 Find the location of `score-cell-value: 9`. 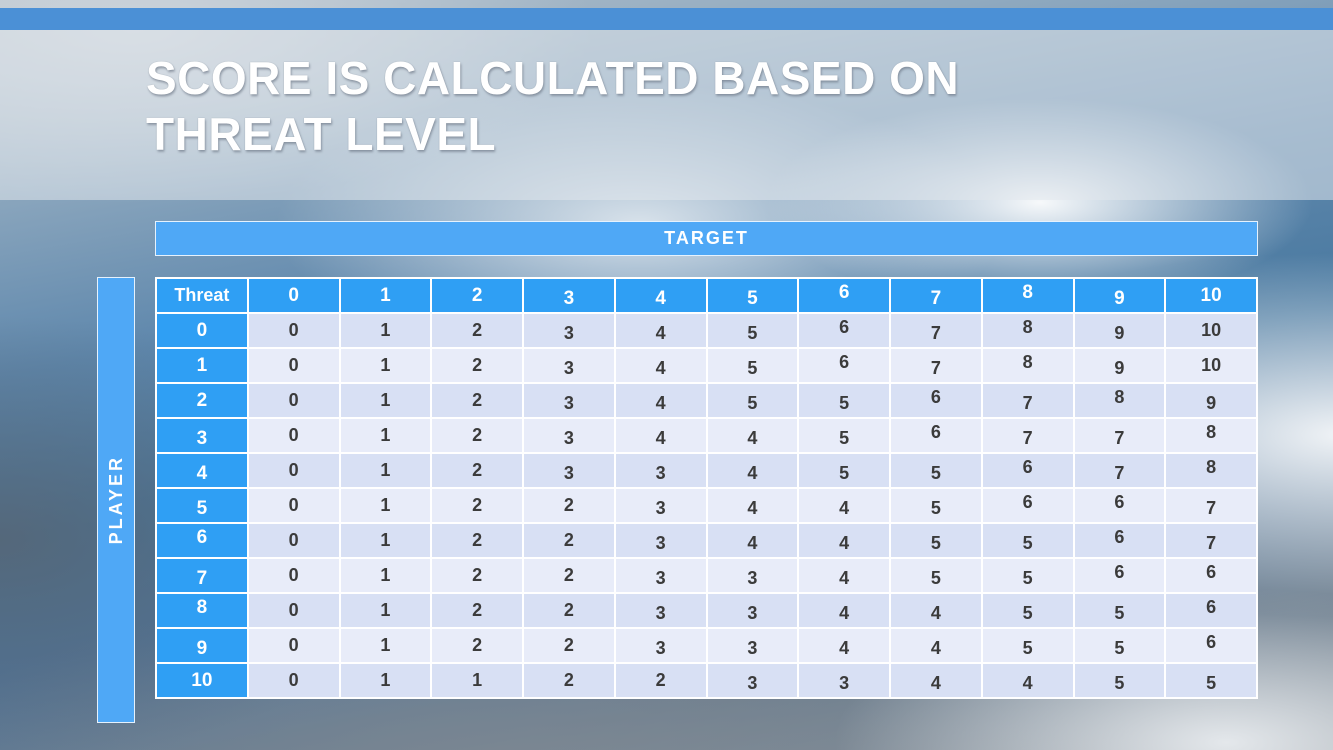

score-cell-value: 9 is located at coordinates (1211, 403).